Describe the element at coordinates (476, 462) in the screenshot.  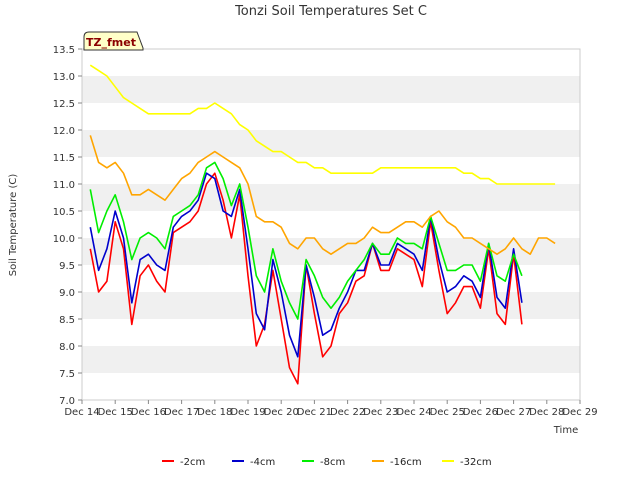
I see `legend-label: -32cm` at that location.